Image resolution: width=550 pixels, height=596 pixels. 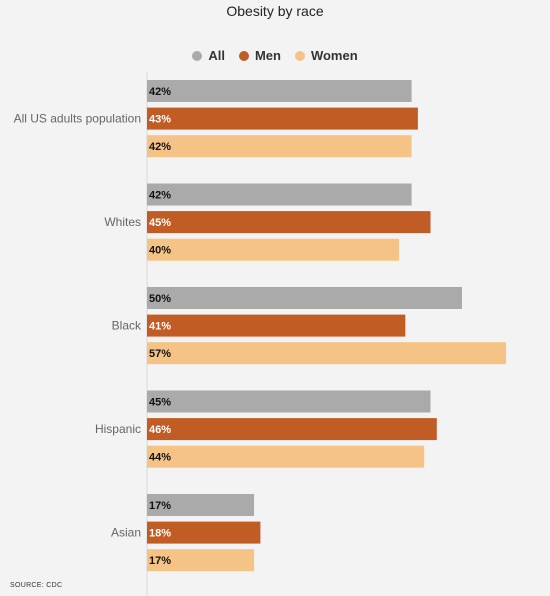 I want to click on category-label: Black, so click(x=127, y=326).